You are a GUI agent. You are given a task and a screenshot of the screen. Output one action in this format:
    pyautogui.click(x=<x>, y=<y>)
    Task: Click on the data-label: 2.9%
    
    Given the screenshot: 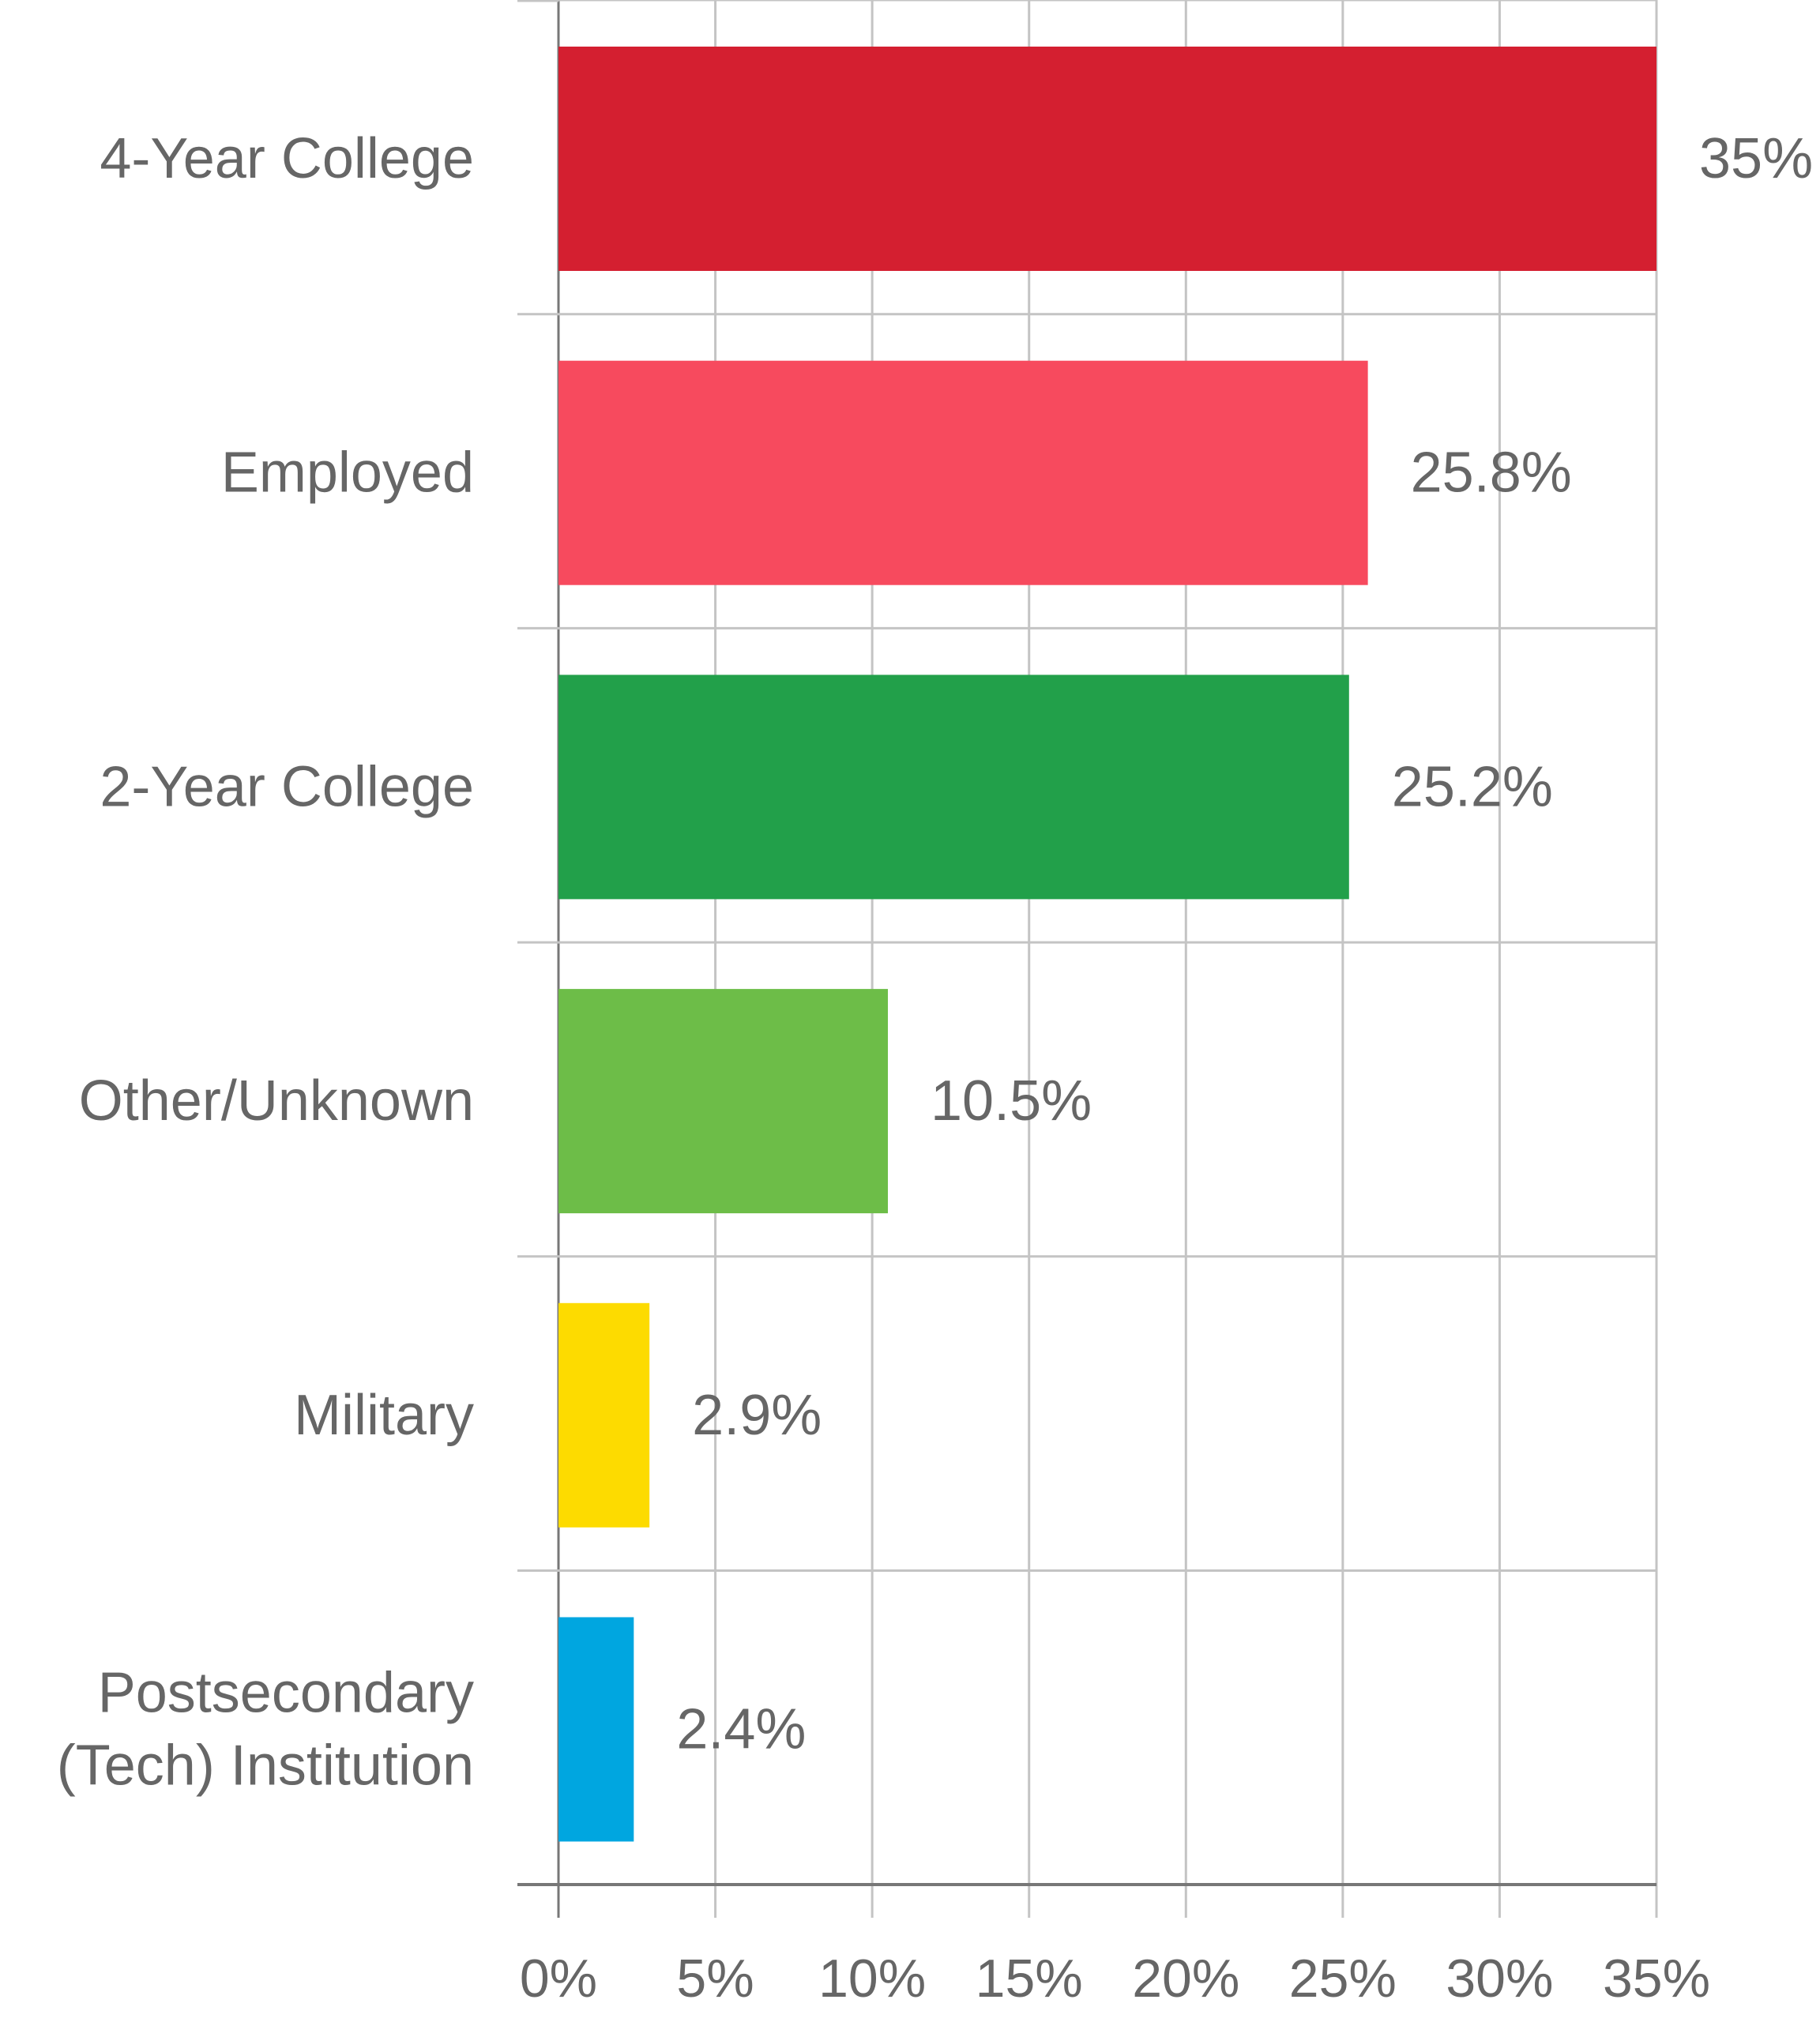 What is the action you would take?
    pyautogui.click(x=757, y=1415)
    